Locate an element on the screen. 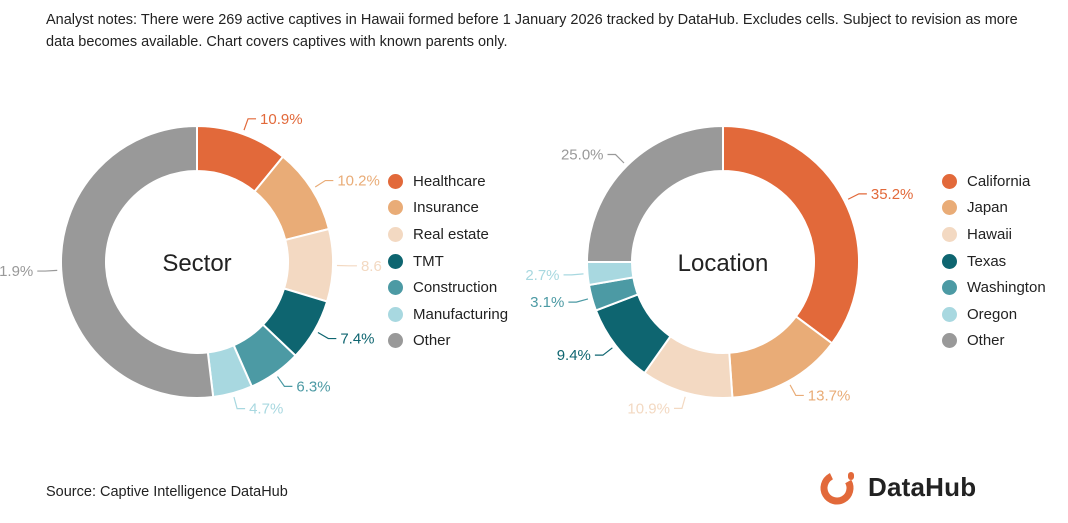  sector-value-label-tmt: 7.4% is located at coordinates (357, 339).